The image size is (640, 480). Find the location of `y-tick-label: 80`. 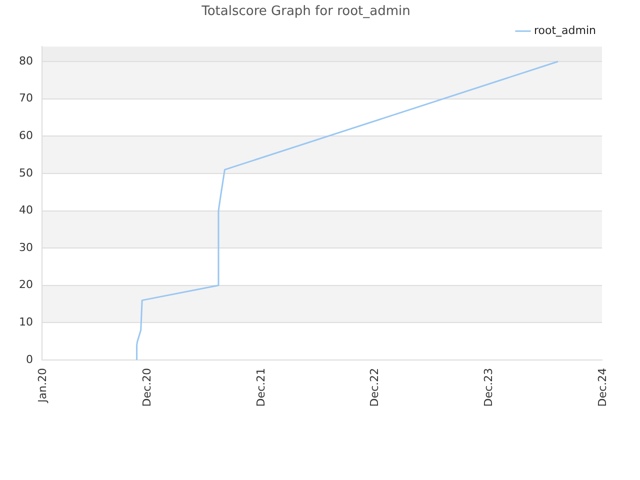

y-tick-label: 80 is located at coordinates (25, 61).